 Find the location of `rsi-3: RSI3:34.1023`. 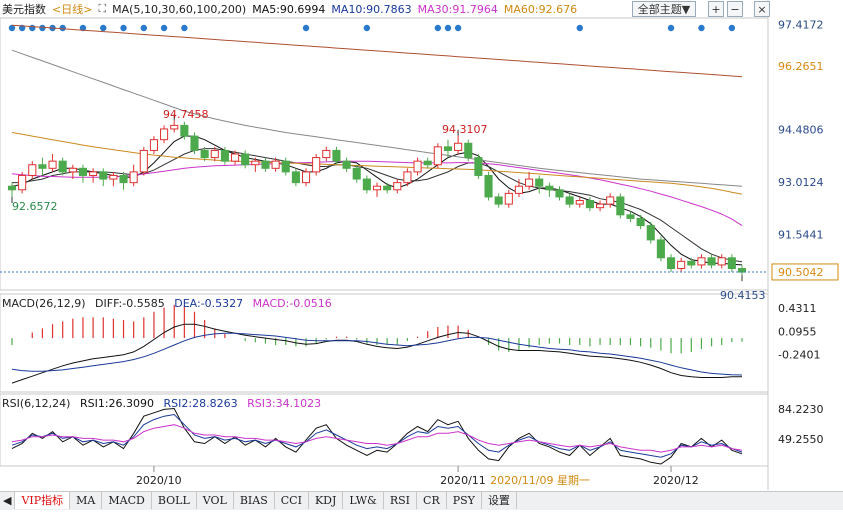

rsi-3: RSI3:34.1023 is located at coordinates (284, 403).